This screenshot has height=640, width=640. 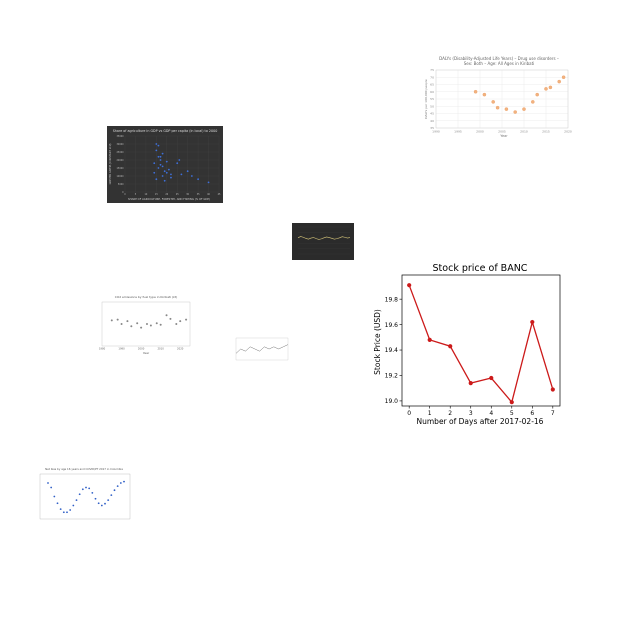 I want to click on gray-frame, so click(x=146, y=324).